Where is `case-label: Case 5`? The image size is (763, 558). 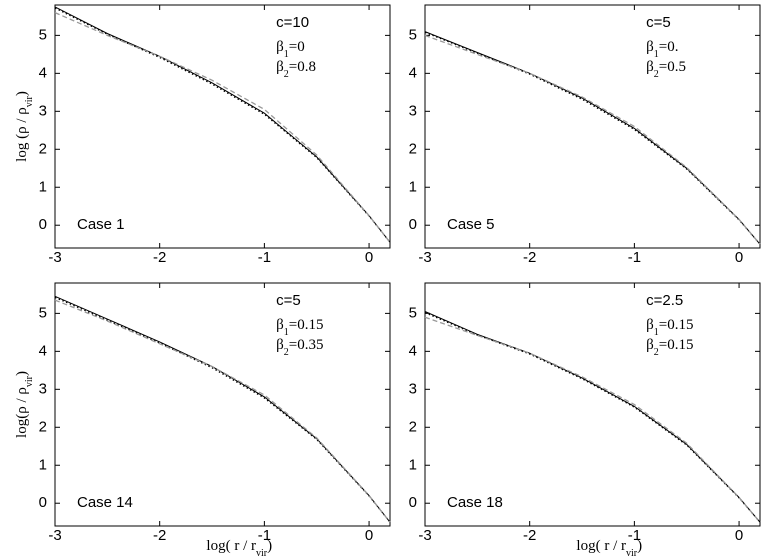 case-label: Case 5 is located at coordinates (471, 224).